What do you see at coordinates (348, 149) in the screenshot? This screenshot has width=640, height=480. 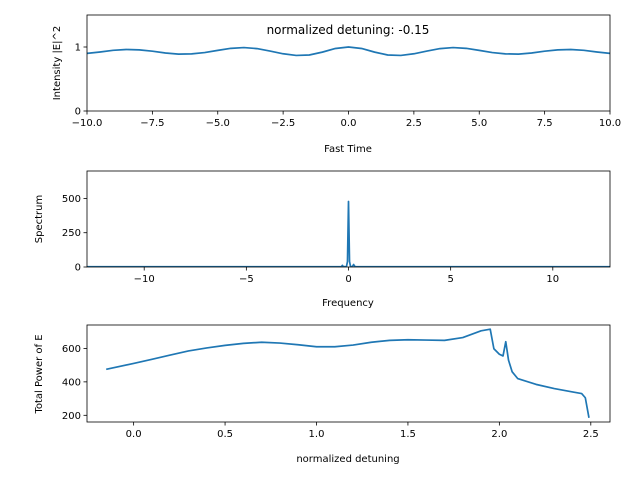 I see `x-axis-label: Fast Time` at bounding box center [348, 149].